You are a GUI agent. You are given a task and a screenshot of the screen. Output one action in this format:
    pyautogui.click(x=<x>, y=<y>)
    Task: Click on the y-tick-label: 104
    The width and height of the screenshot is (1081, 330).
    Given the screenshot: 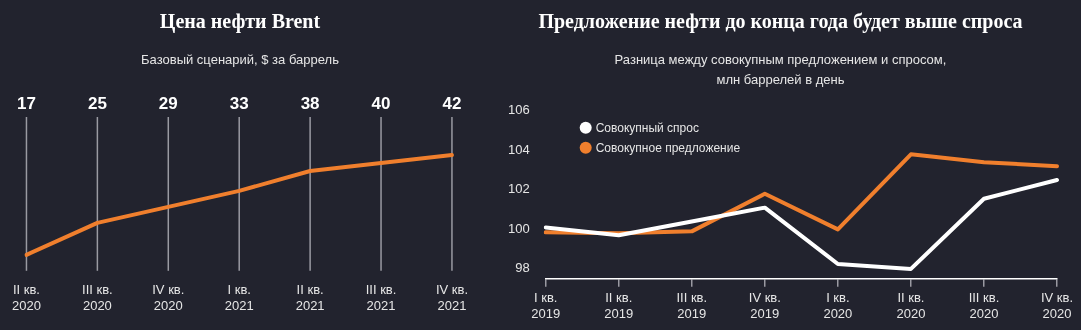 What is the action you would take?
    pyautogui.click(x=518, y=149)
    